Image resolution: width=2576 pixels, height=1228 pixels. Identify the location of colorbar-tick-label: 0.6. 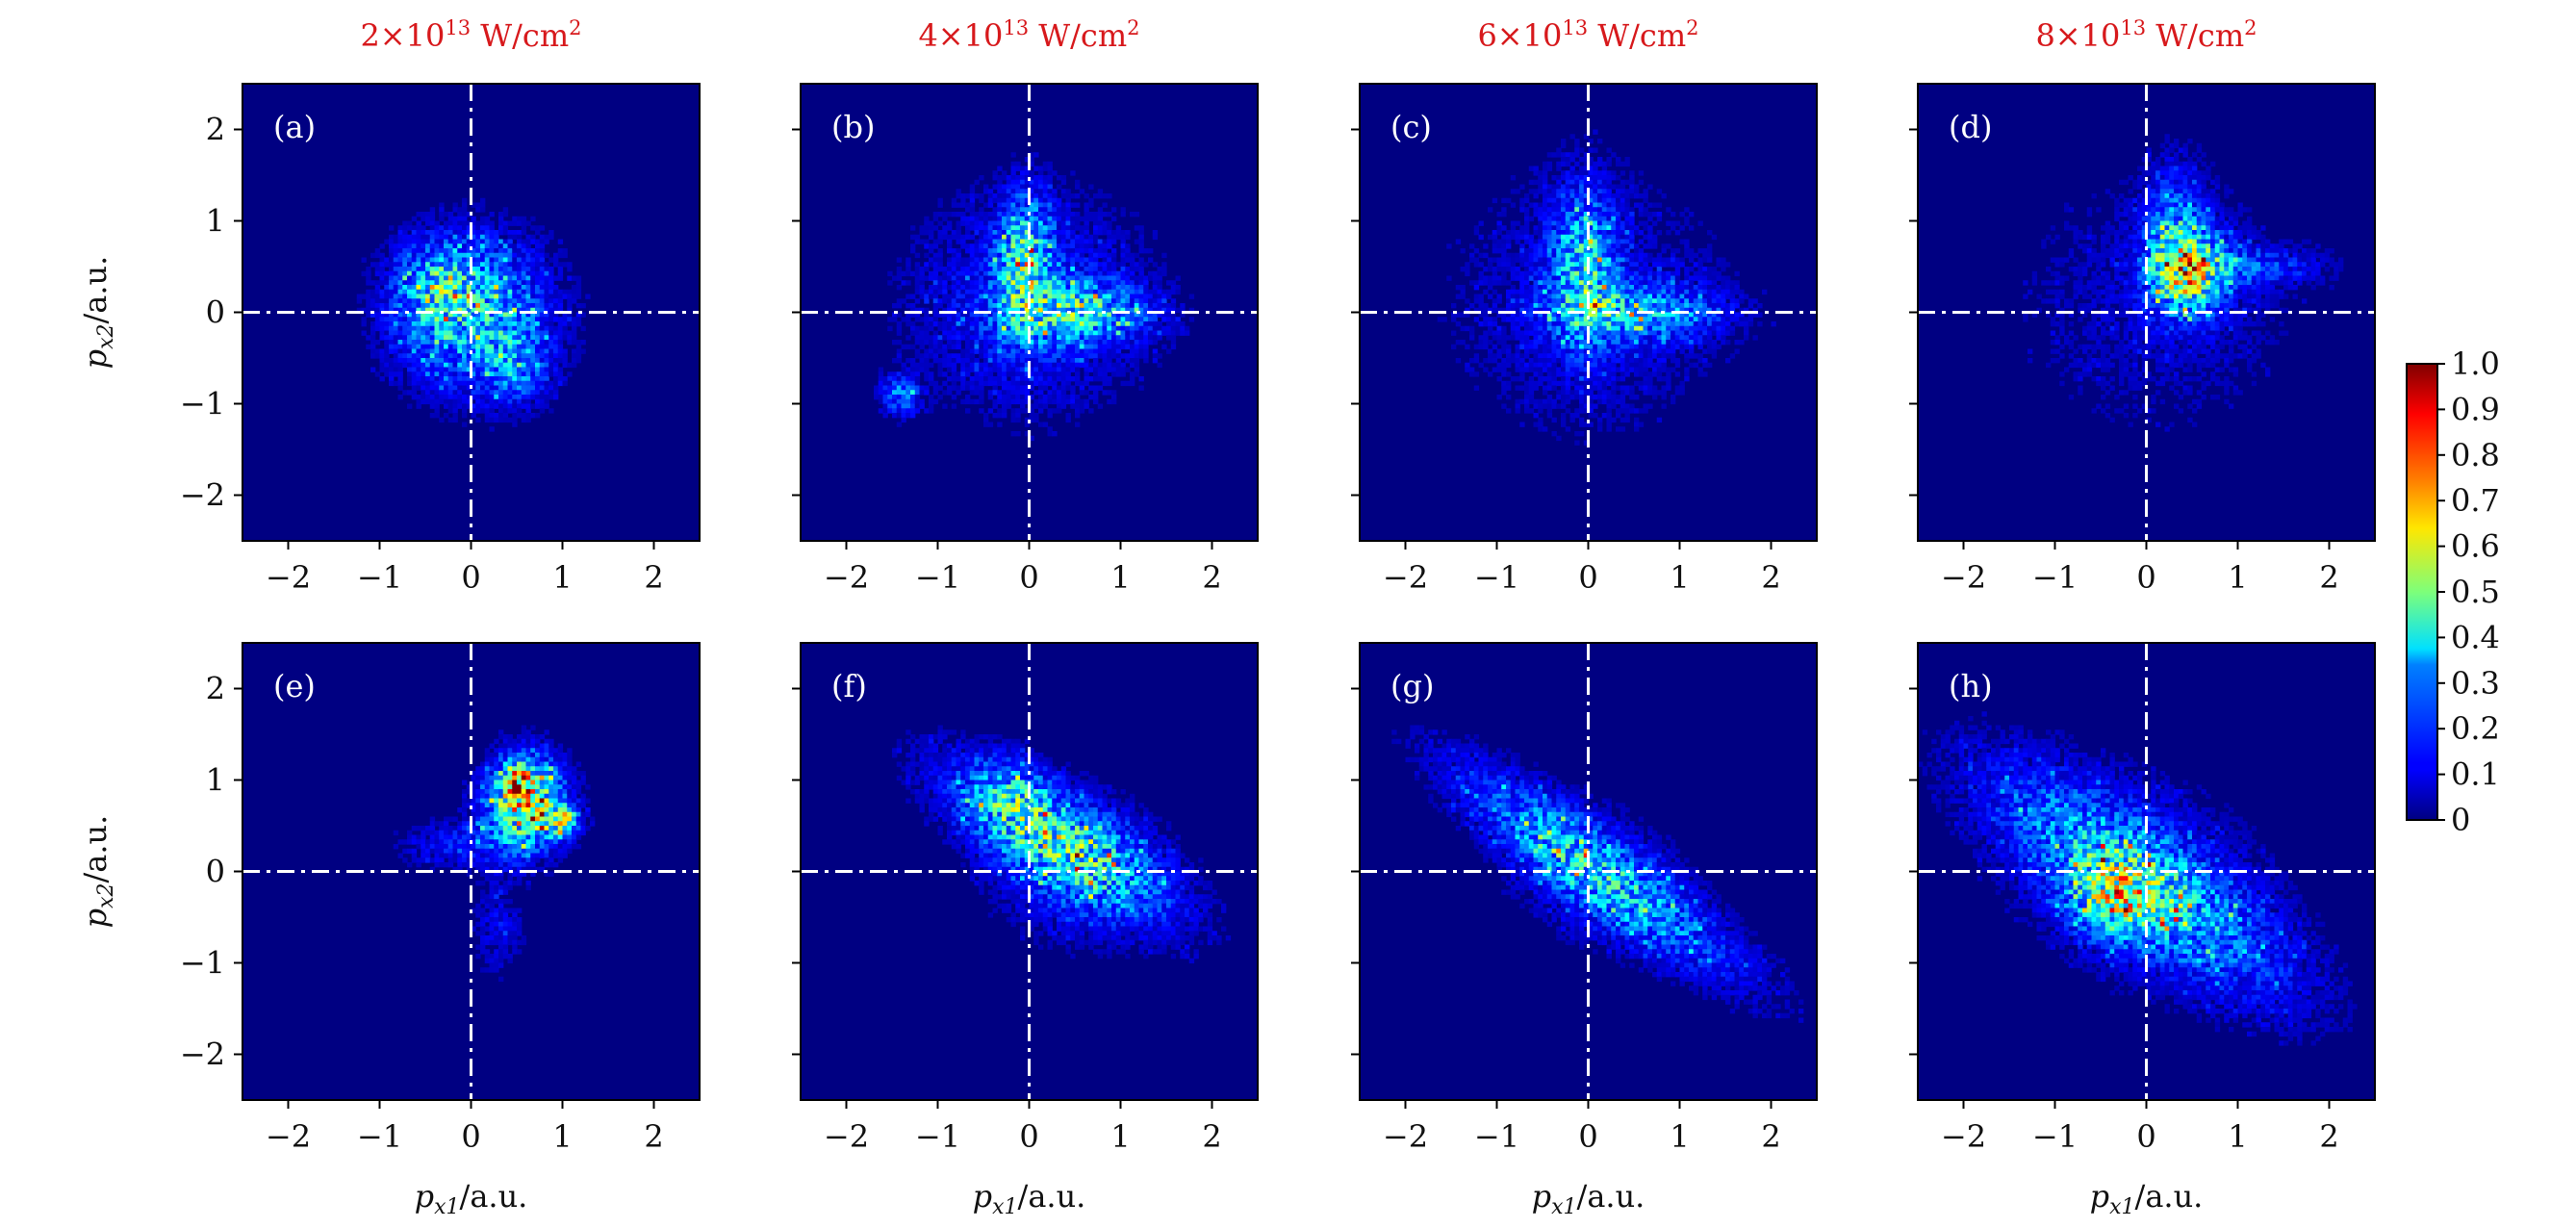
(2475, 546).